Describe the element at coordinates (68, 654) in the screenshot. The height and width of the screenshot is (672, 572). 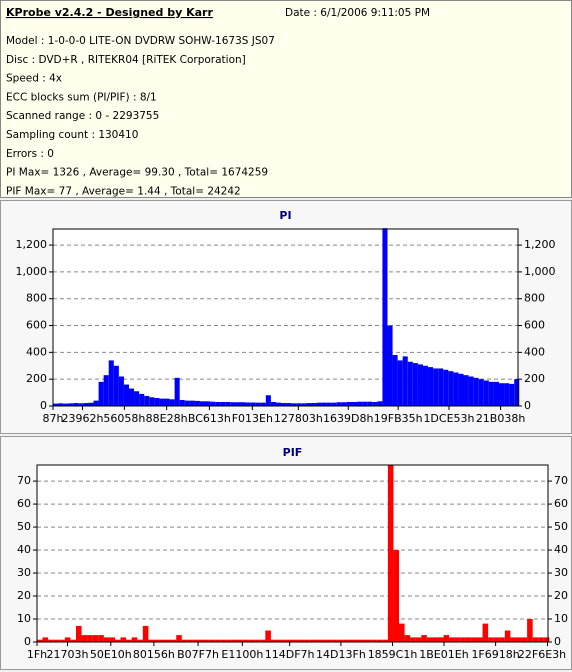
I see `x-tick-label: 21703h` at that location.